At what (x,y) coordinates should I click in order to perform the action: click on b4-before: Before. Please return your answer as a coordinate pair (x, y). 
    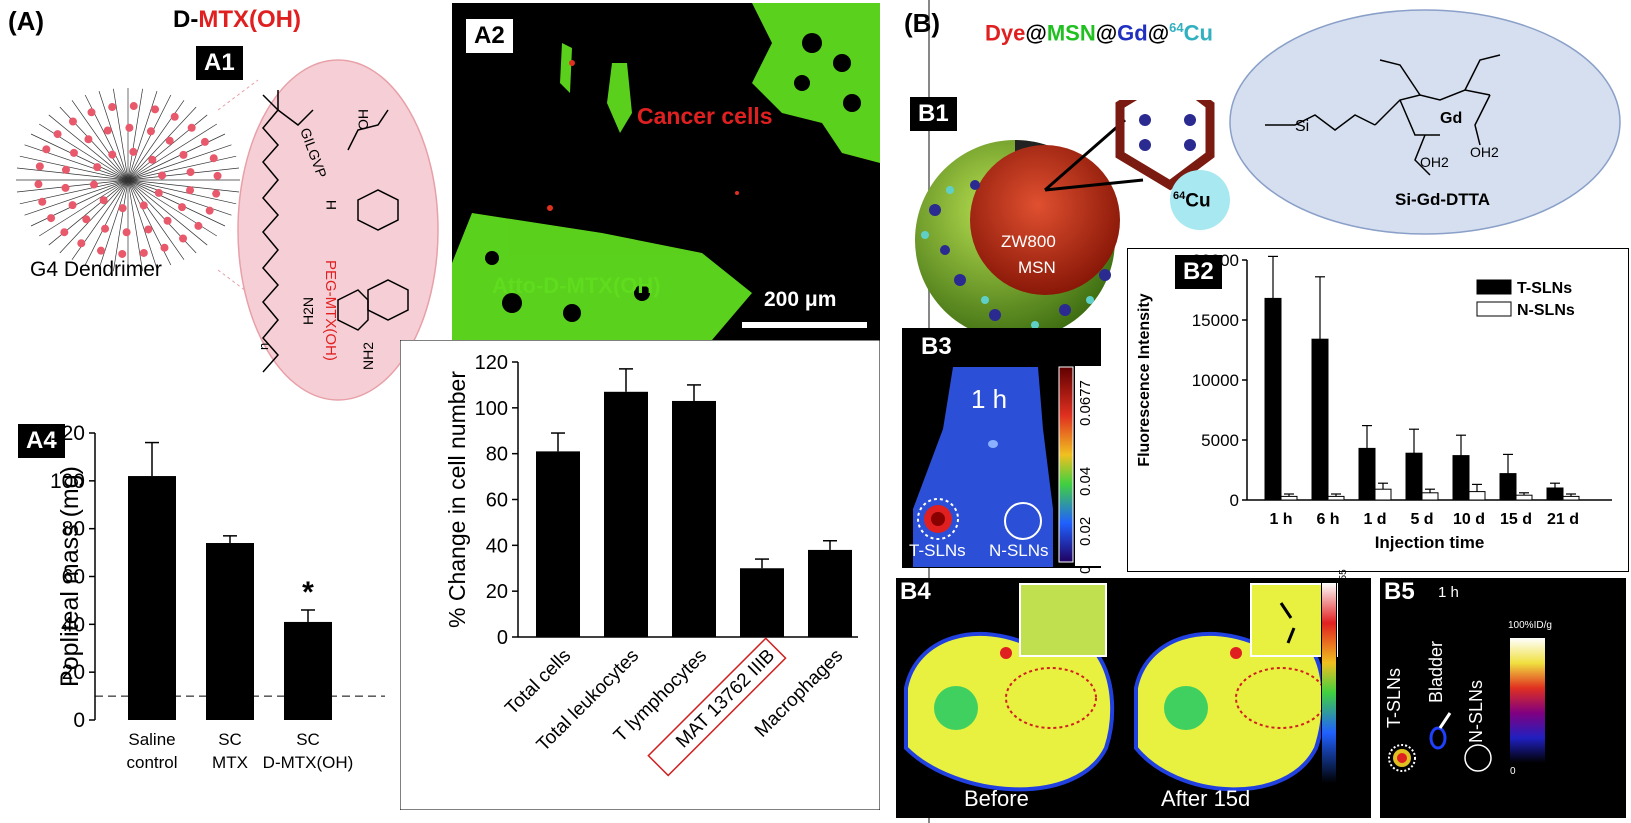
    Looking at the image, I should click on (996, 798).